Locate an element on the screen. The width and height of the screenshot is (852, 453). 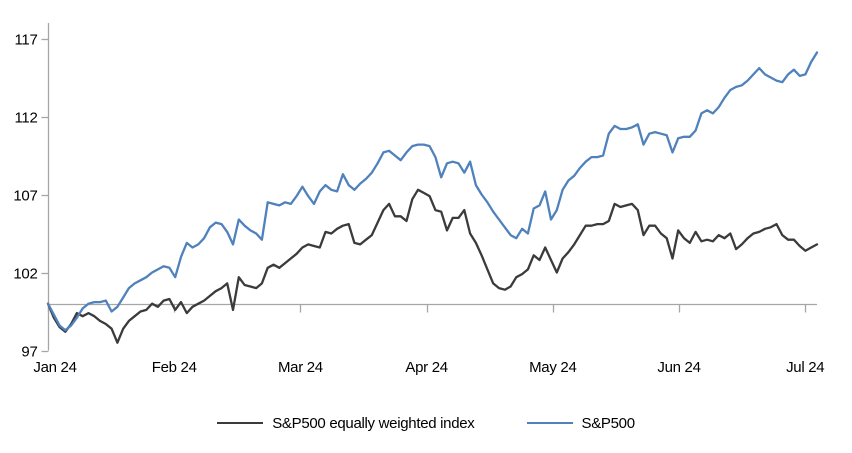
legend-item-equal-weight: S&P500 equally weighted index is located at coordinates (346, 423).